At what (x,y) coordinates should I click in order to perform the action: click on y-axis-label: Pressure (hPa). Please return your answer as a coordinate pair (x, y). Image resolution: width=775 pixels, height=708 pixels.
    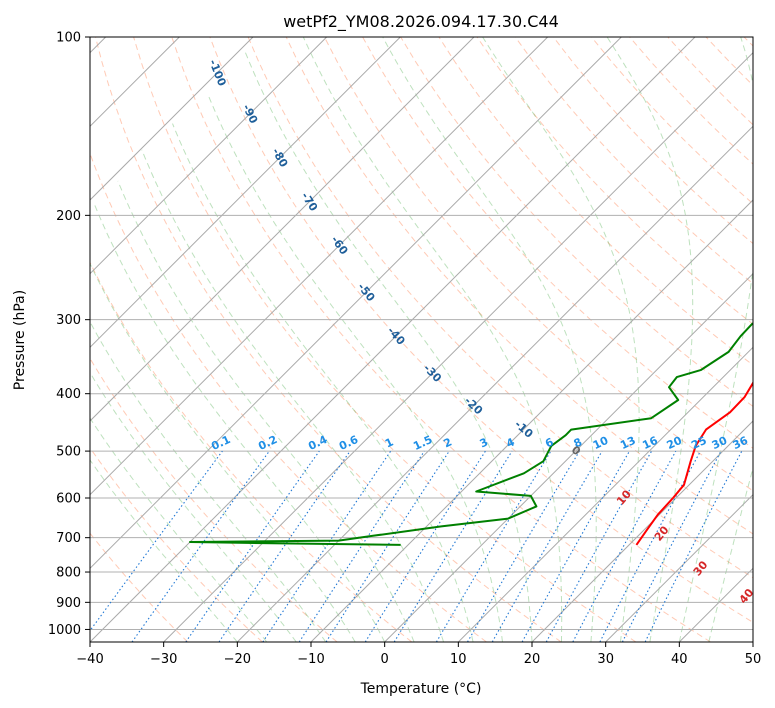
    Looking at the image, I should click on (20, 340).